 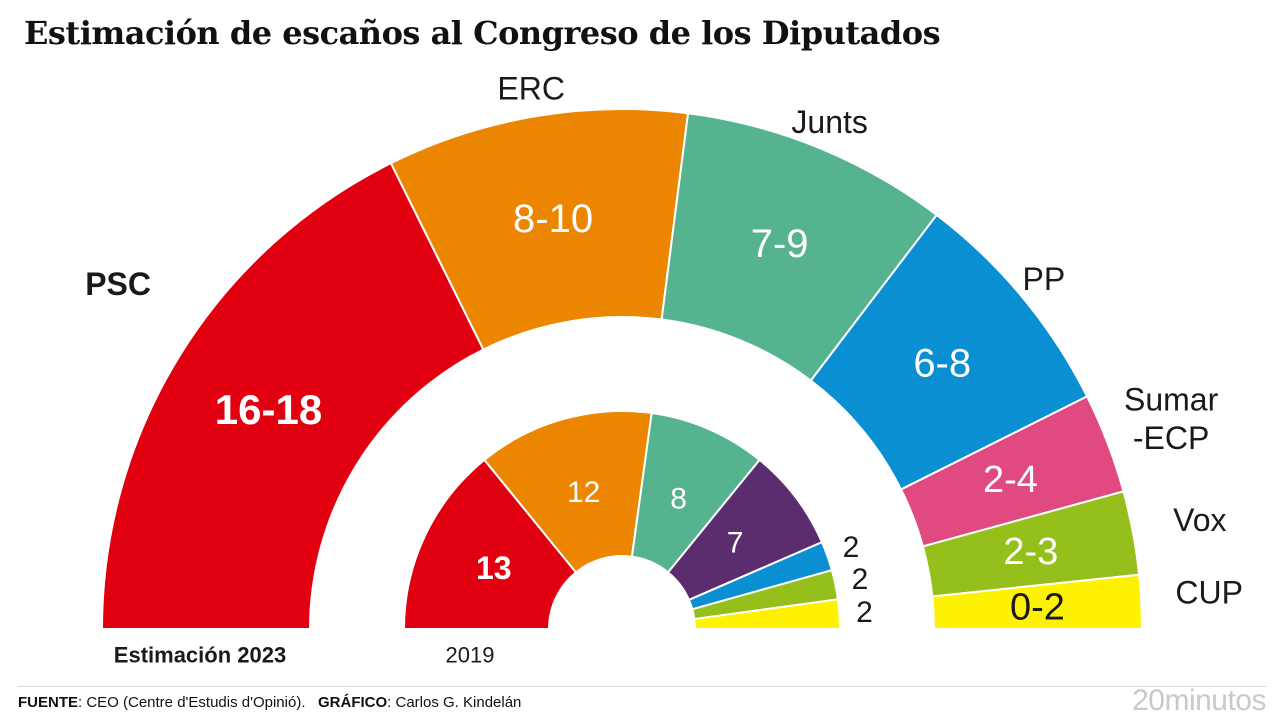 I want to click on brand-logo: 20minutos, so click(x=1199, y=700).